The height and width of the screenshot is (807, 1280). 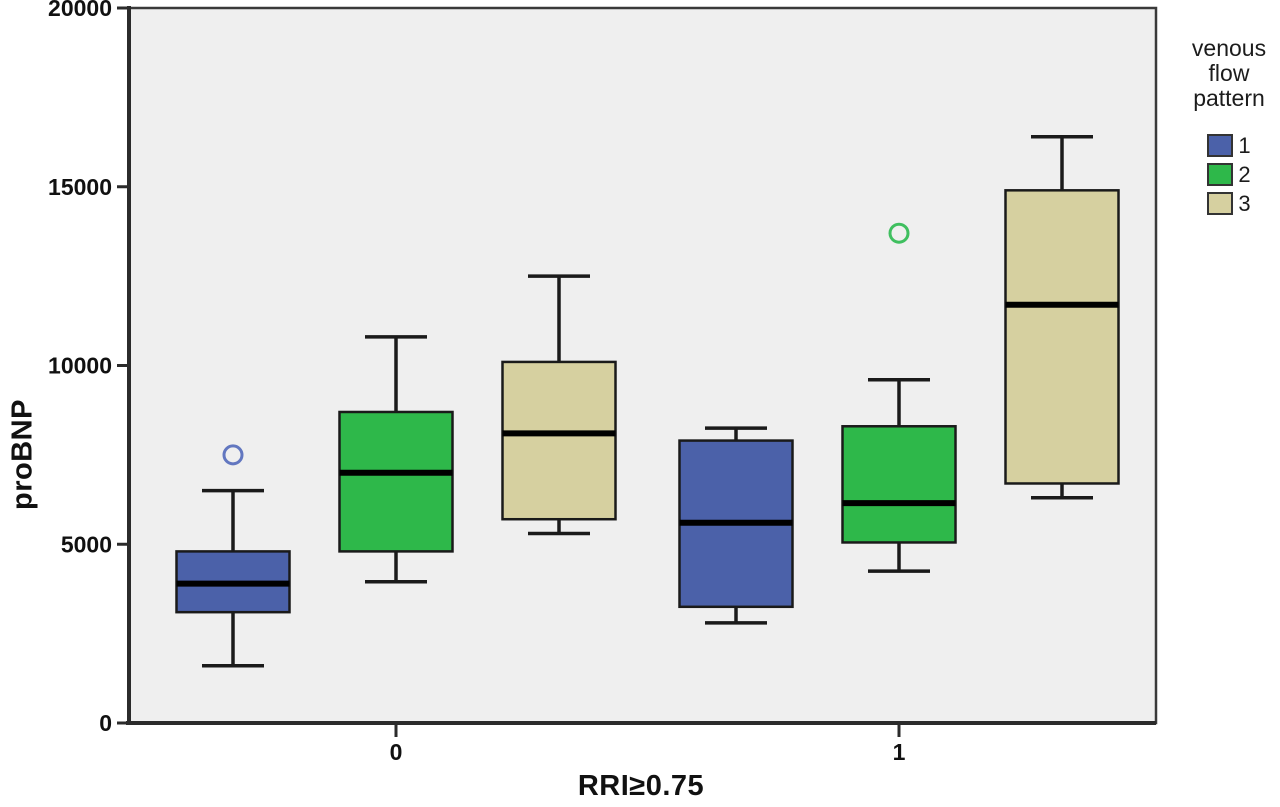 I want to click on legend-title-line-2: flow, so click(x=1229, y=73).